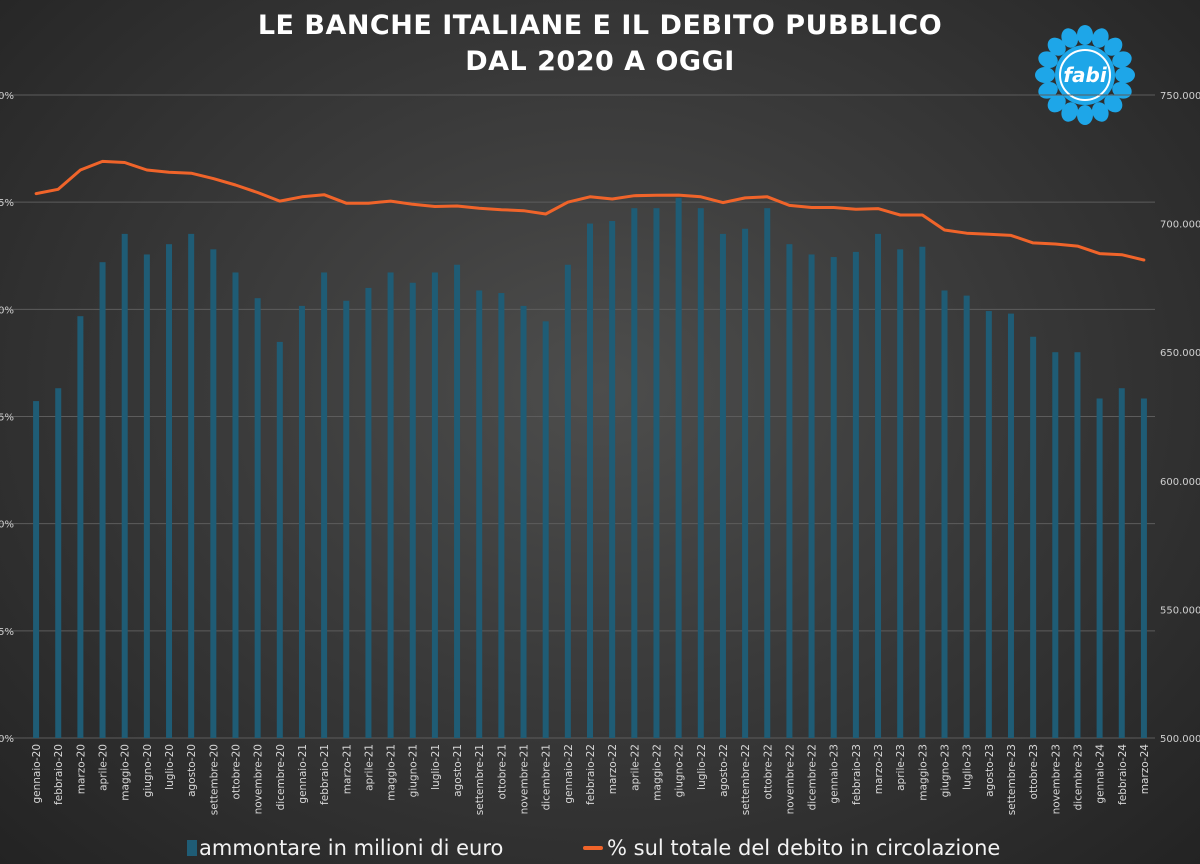 The image size is (1200, 864). Describe the element at coordinates (81, 769) in the screenshot. I see `x-axis-tick-label: marzo-20` at that location.